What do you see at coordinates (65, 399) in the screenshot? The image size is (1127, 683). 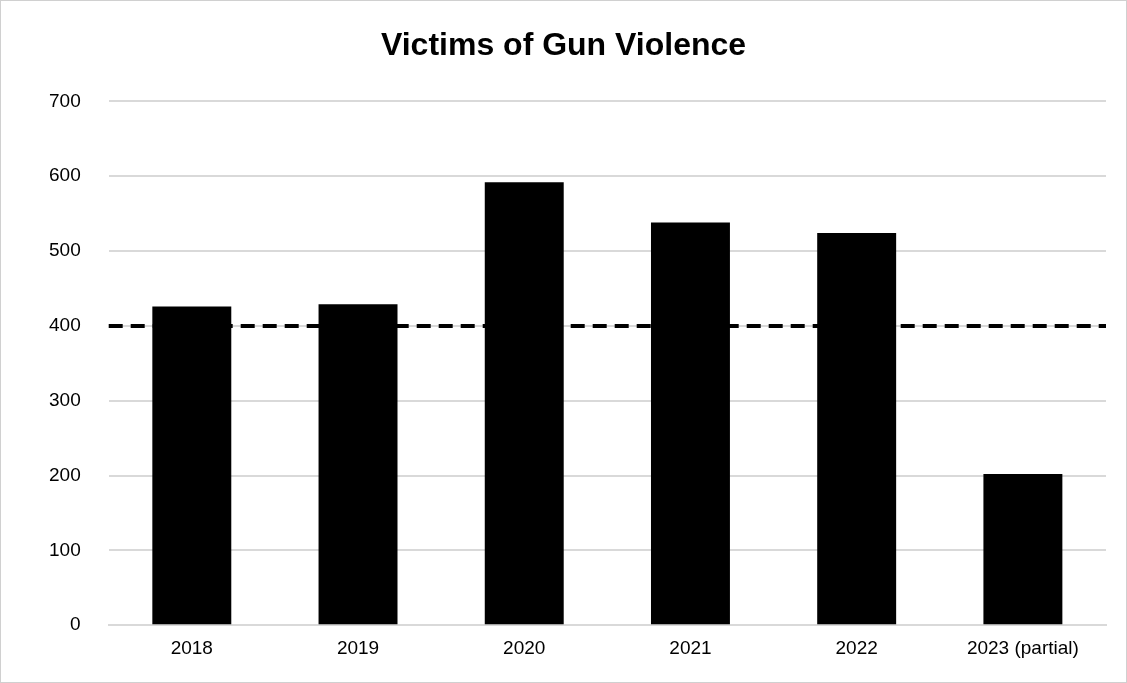 I see `y-tick-label: 300` at bounding box center [65, 399].